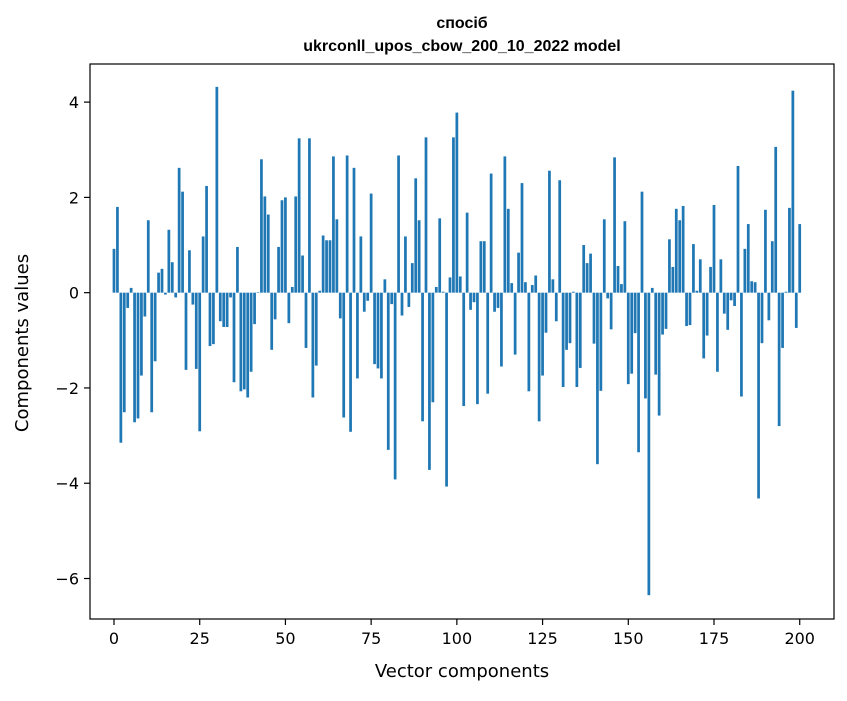 The height and width of the screenshot is (701, 847). What do you see at coordinates (457, 638) in the screenshot?
I see `x-tick-label: 100` at bounding box center [457, 638].